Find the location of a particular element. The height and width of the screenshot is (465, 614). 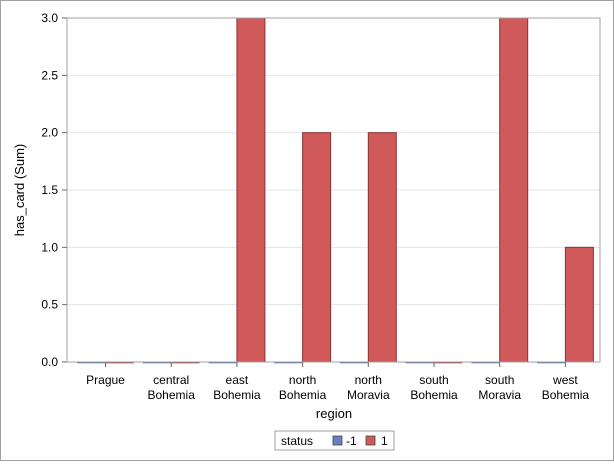

x-tick-label: north Bohemia is located at coordinates (303, 387).